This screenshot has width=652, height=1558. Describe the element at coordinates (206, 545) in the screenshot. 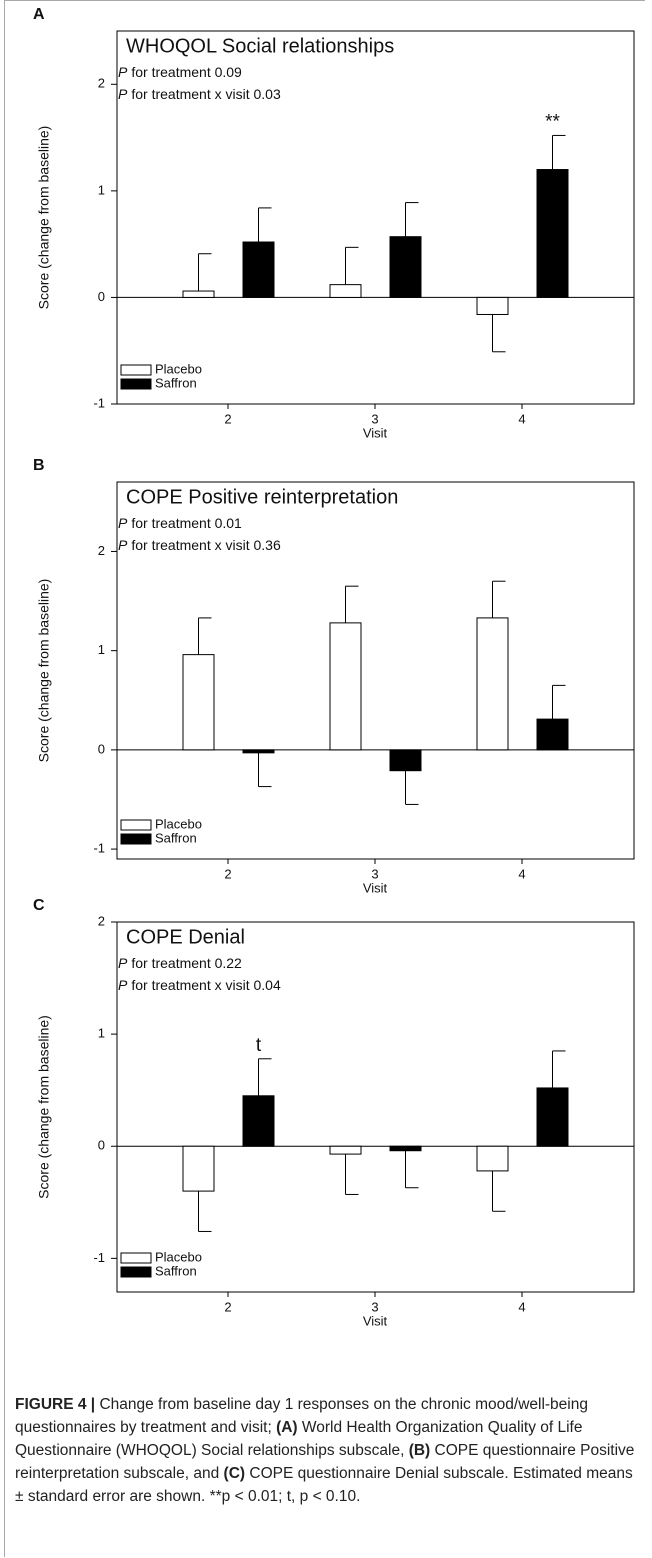

I see `annotation-text: for treatment x visit 0.36` at that location.